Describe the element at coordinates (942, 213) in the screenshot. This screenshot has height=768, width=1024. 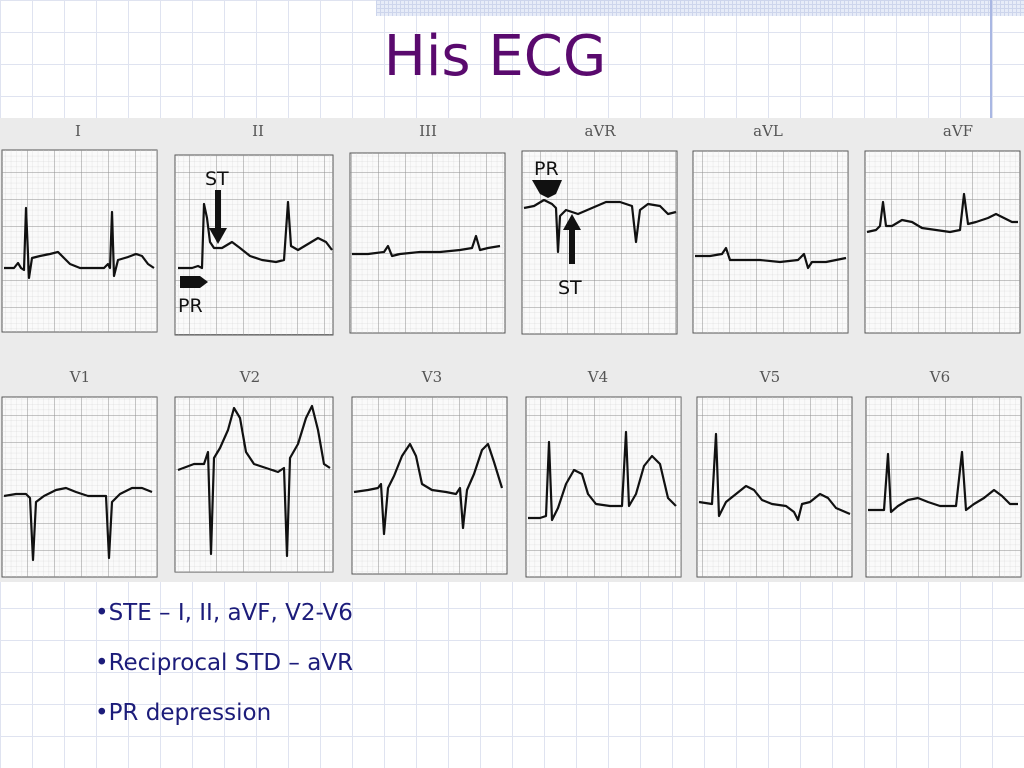
I see `trace-lead-avf` at that location.